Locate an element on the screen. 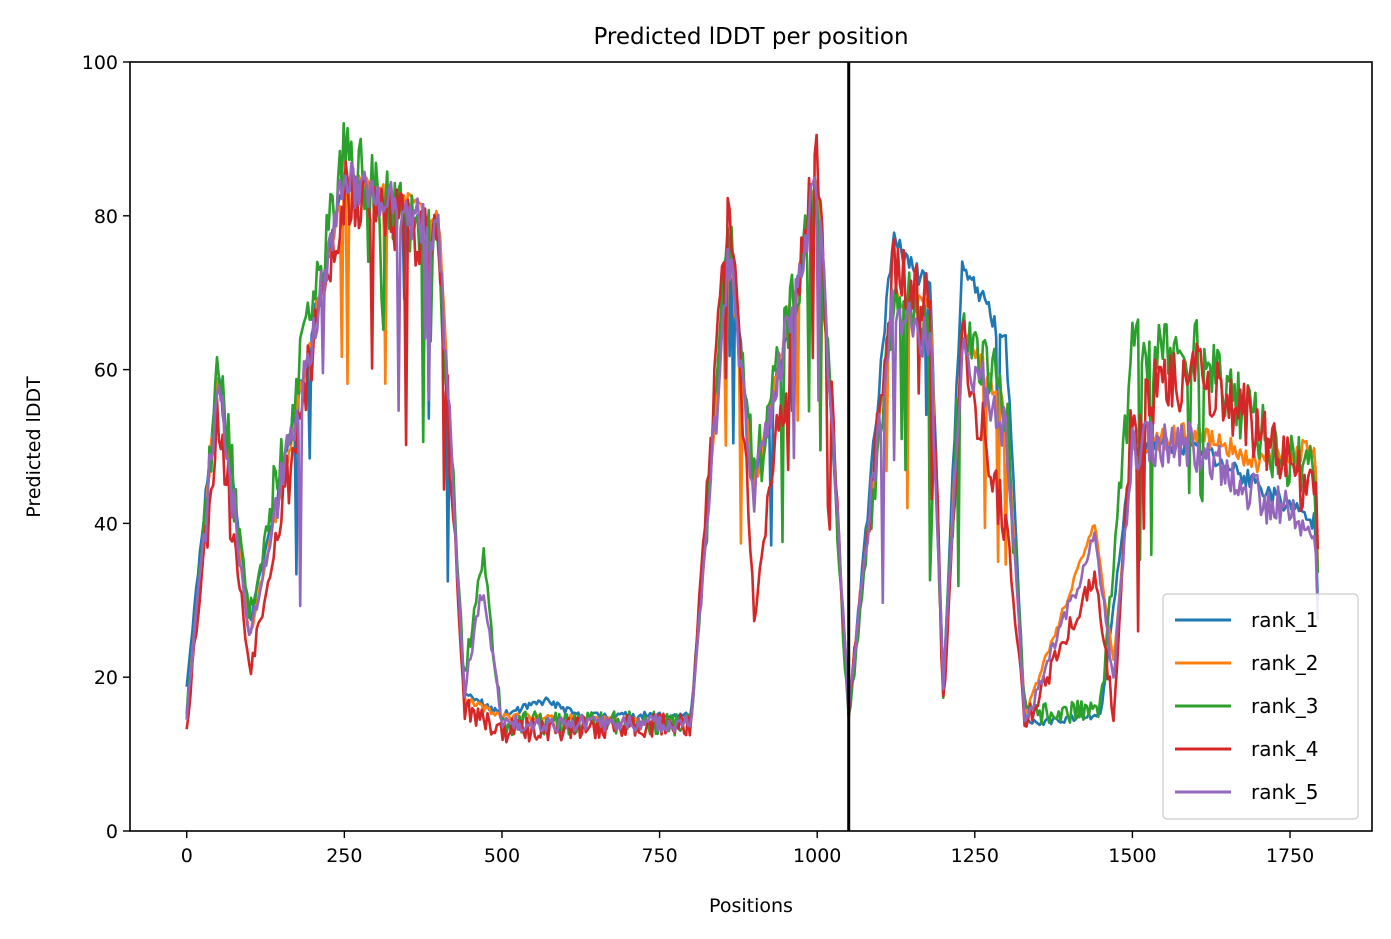  legend: rank_1 rank_2 rank_3 rank_4 rank_5 is located at coordinates (1260, 706).